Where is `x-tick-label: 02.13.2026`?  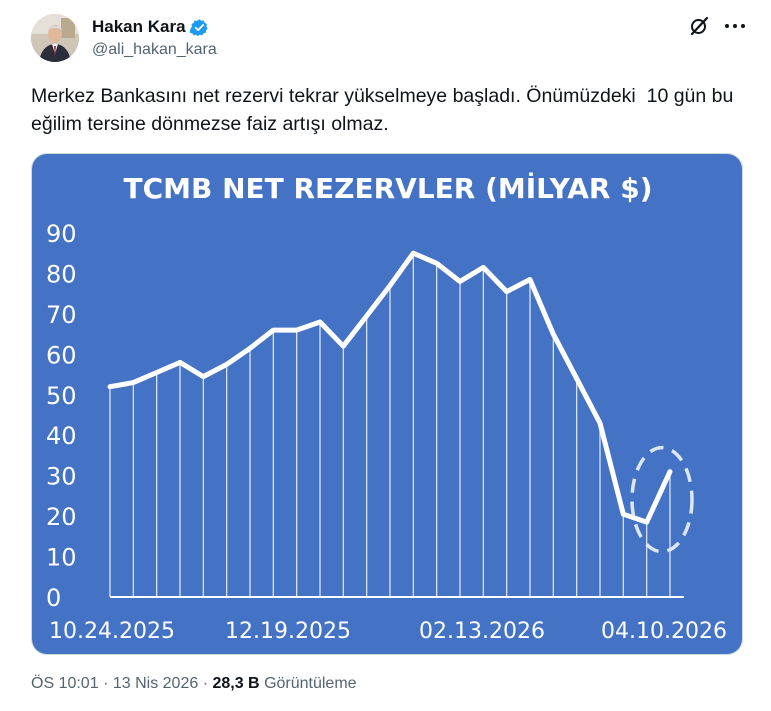 x-tick-label: 02.13.2026 is located at coordinates (482, 631).